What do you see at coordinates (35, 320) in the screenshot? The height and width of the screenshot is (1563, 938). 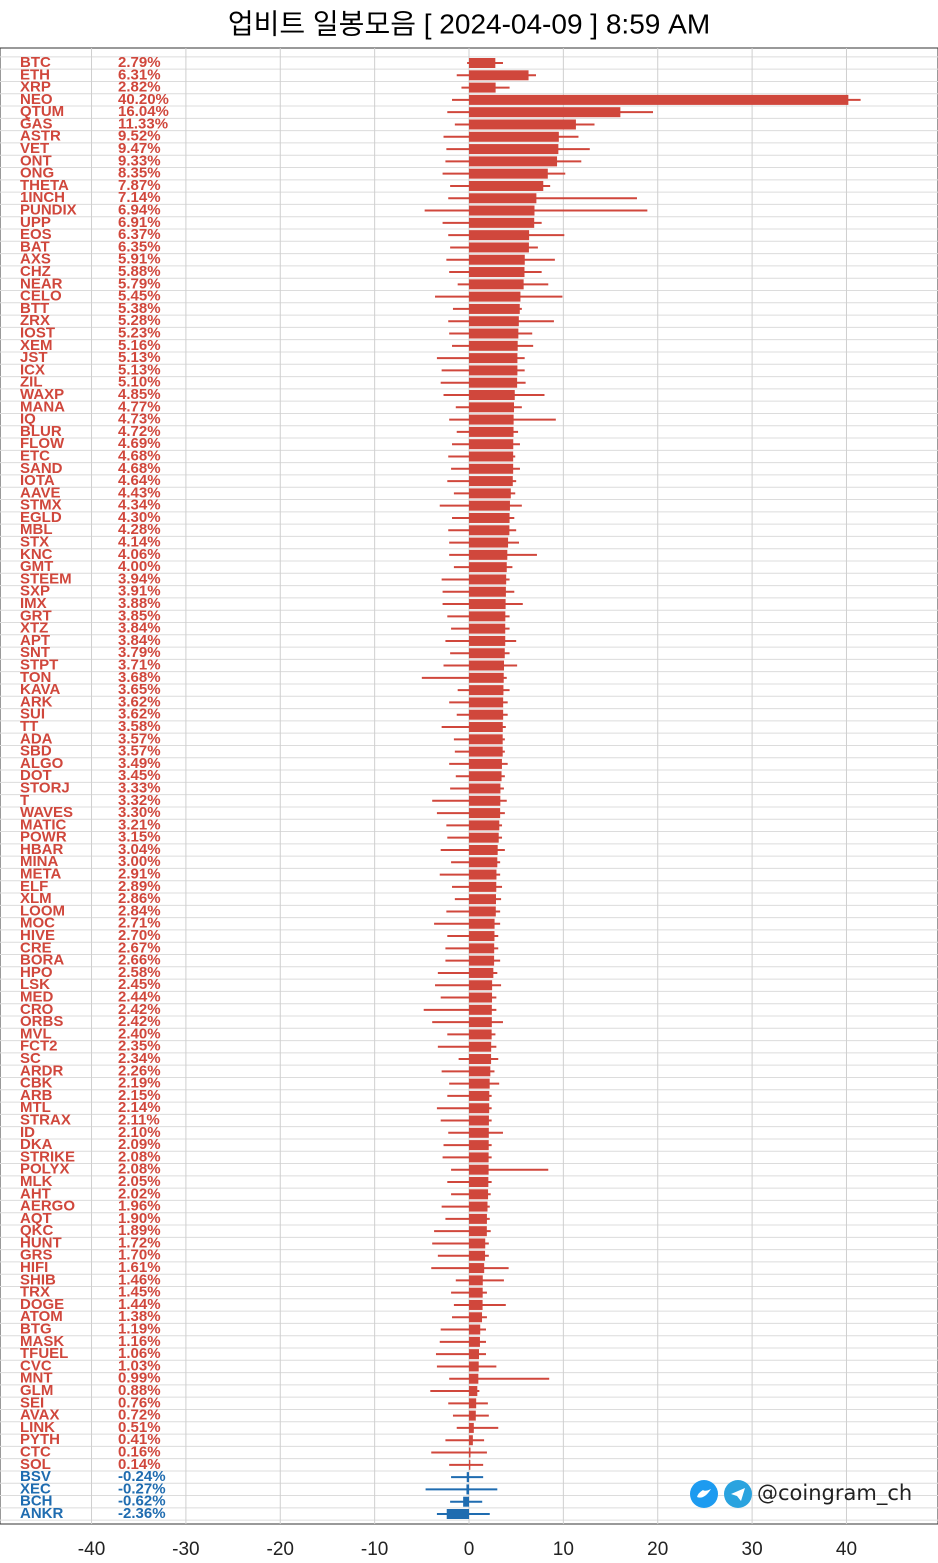 I see `category-label: ZRX` at bounding box center [35, 320].